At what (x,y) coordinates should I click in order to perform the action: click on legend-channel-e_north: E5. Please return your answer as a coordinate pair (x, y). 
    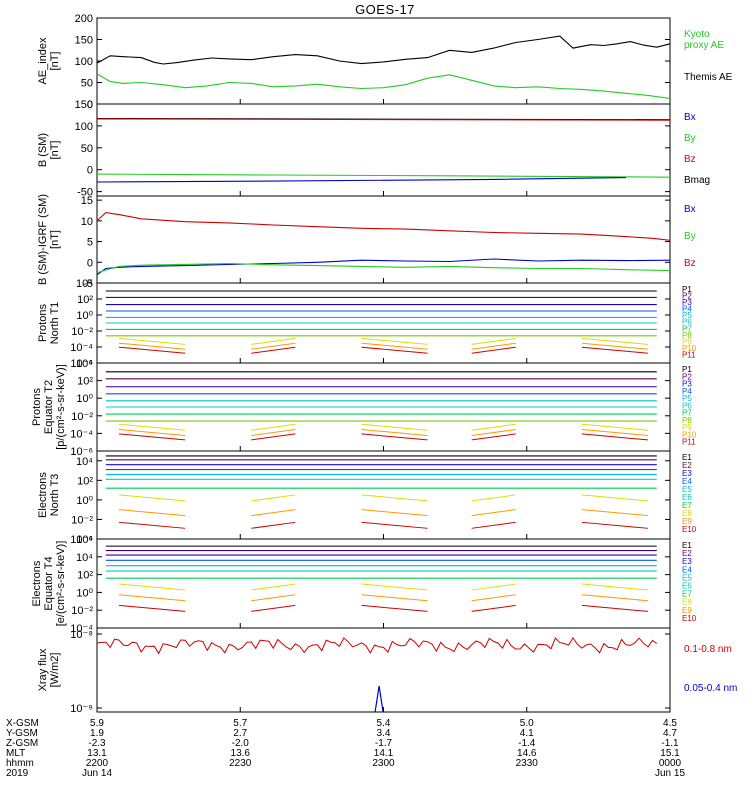
    Looking at the image, I should click on (687, 489).